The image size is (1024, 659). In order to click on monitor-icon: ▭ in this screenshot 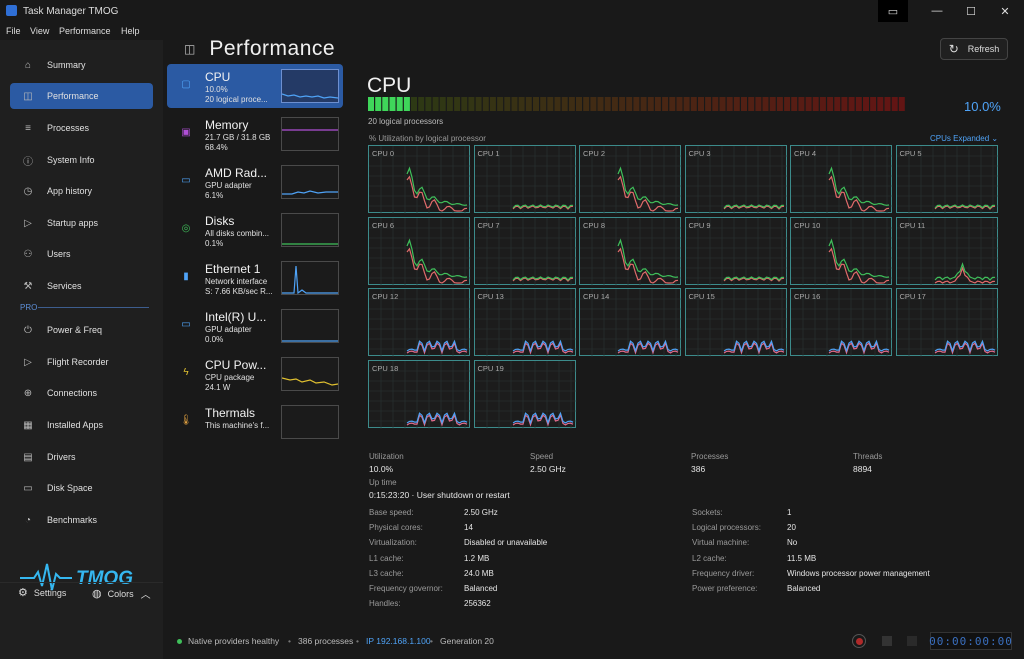, I will do `click(186, 324)`.